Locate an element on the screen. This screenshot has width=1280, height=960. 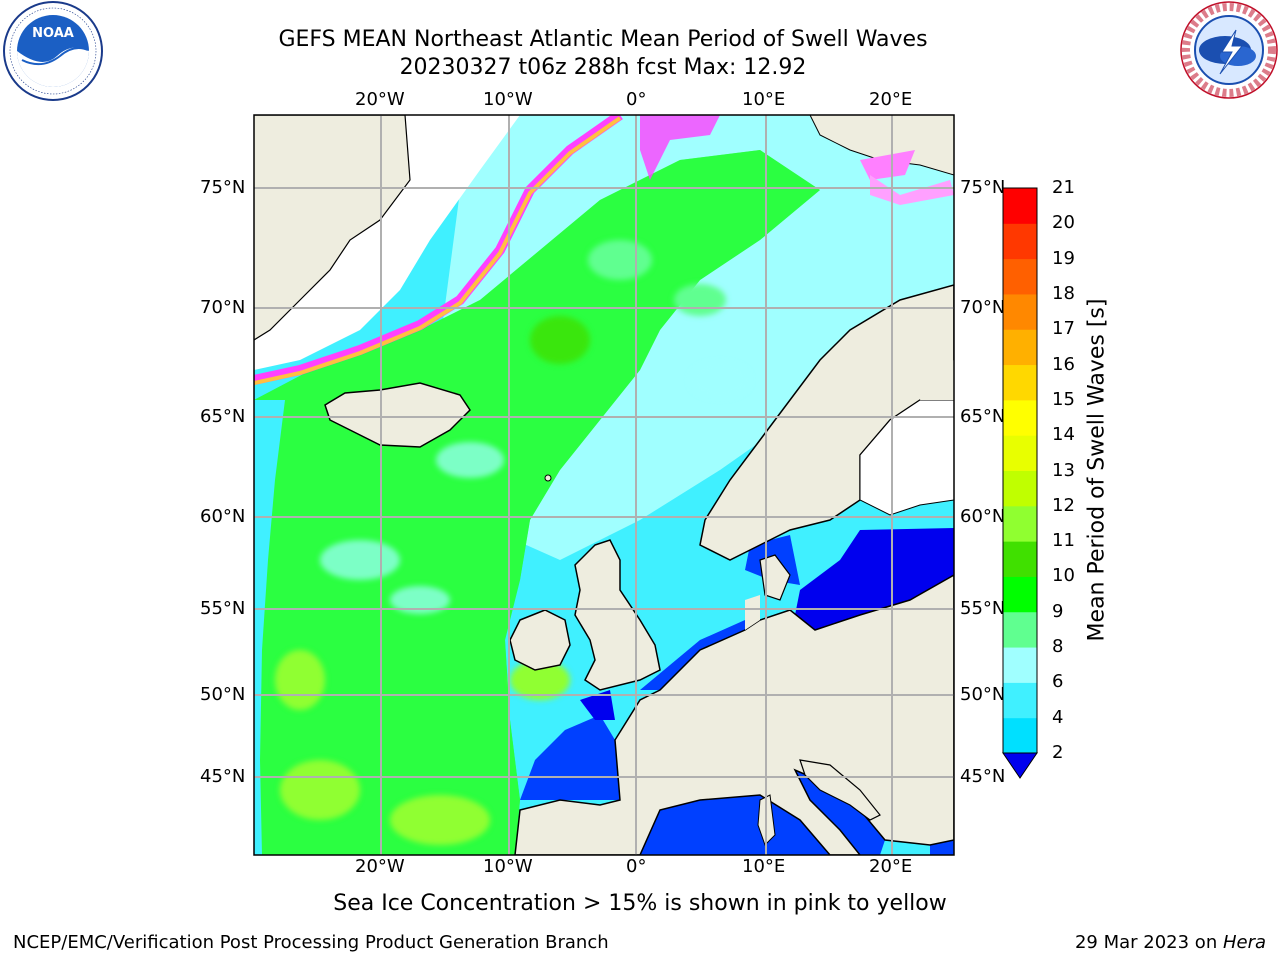
footer-date: 29 Mar 2023 on Hera is located at coordinates (1170, 942).